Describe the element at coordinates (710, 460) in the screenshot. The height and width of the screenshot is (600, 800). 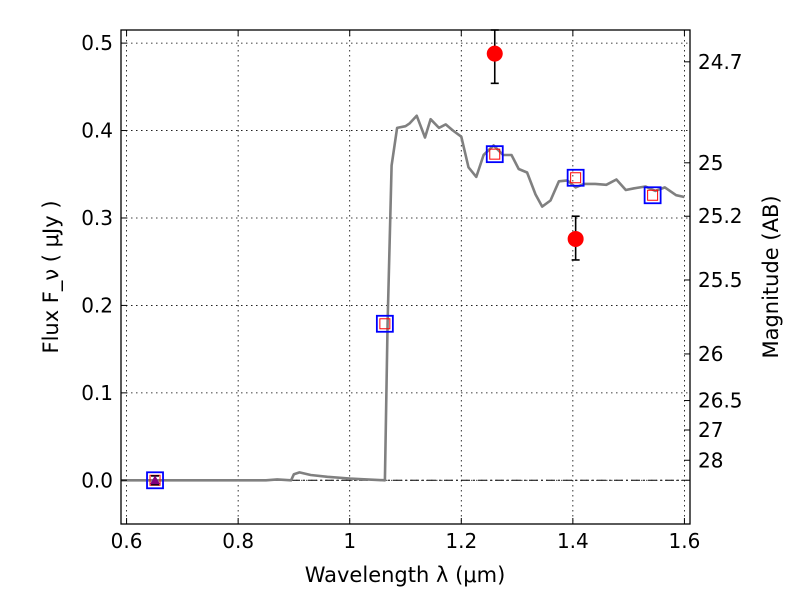
I see `magnitude-tick-label: 28` at that location.